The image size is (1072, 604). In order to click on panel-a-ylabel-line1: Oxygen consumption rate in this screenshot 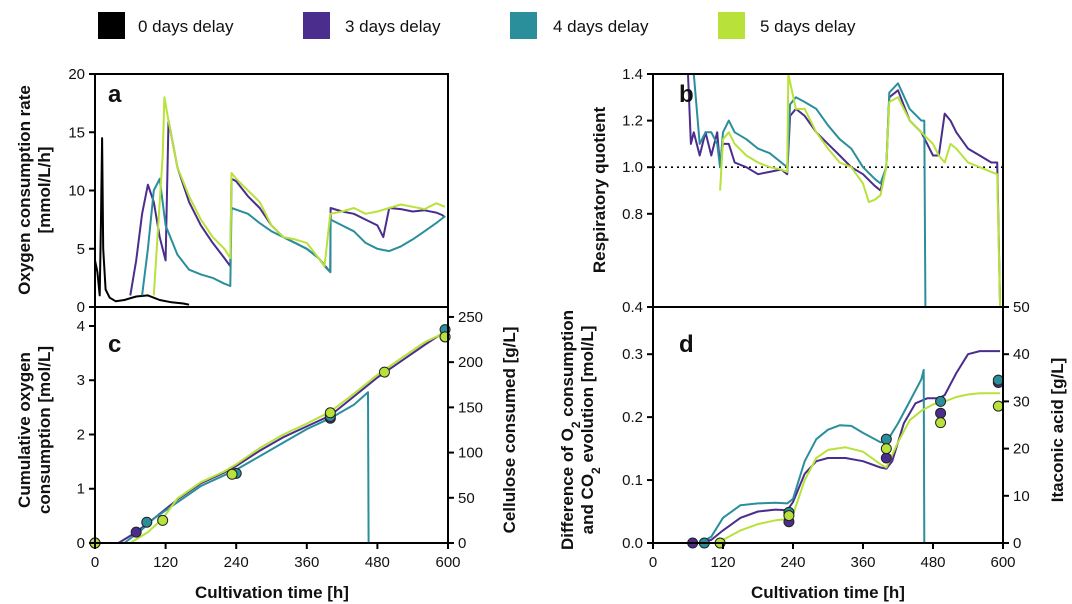, I will do `click(24, 190)`.